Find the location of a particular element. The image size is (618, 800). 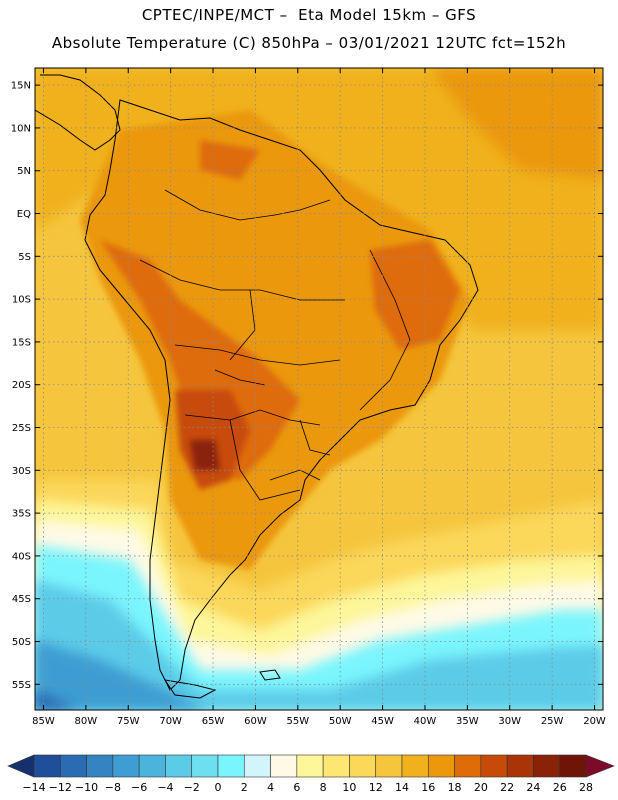

colorbar-label: −2 is located at coordinates (192, 787).